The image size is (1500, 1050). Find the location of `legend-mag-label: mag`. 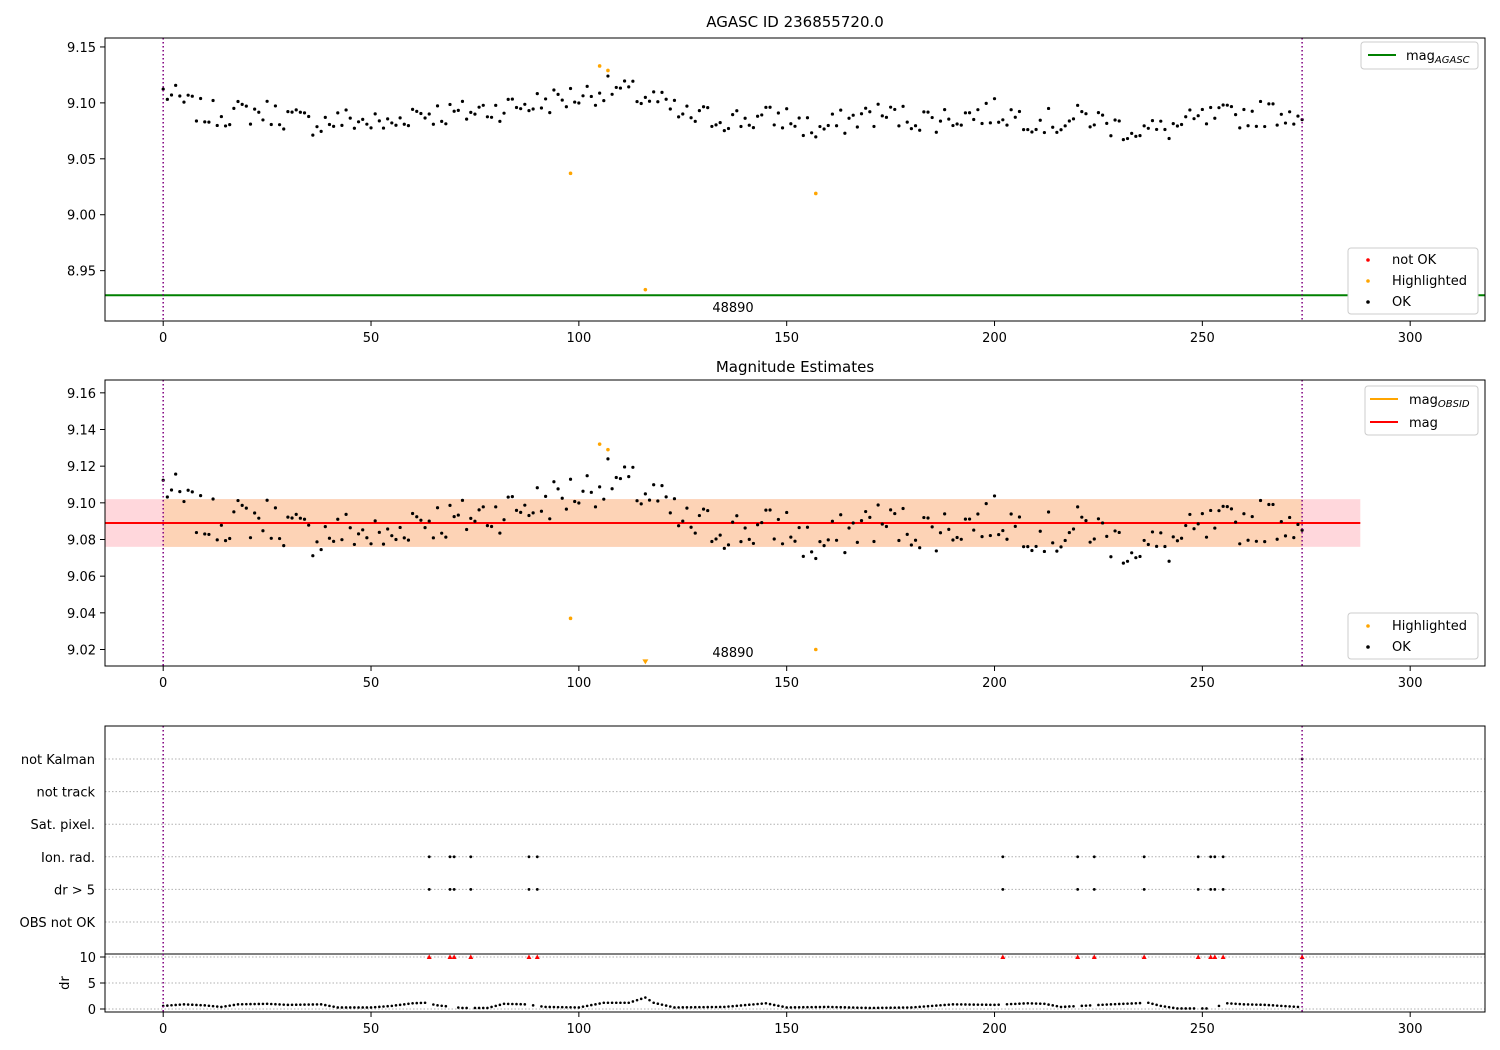

legend-mag-label: mag is located at coordinates (1423, 423).